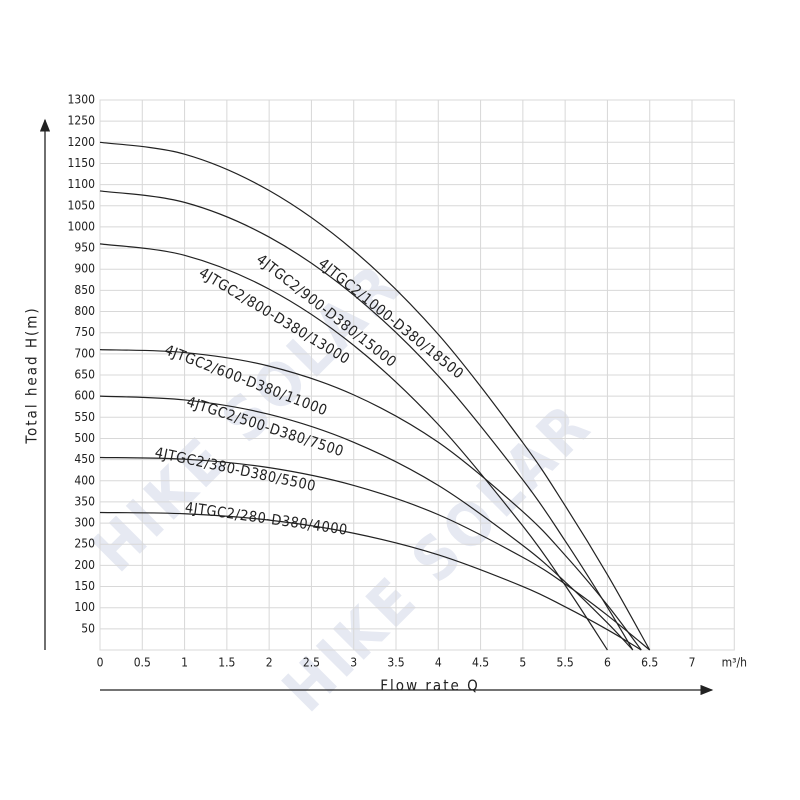  I want to click on y-tick-label: 200, so click(84, 565).